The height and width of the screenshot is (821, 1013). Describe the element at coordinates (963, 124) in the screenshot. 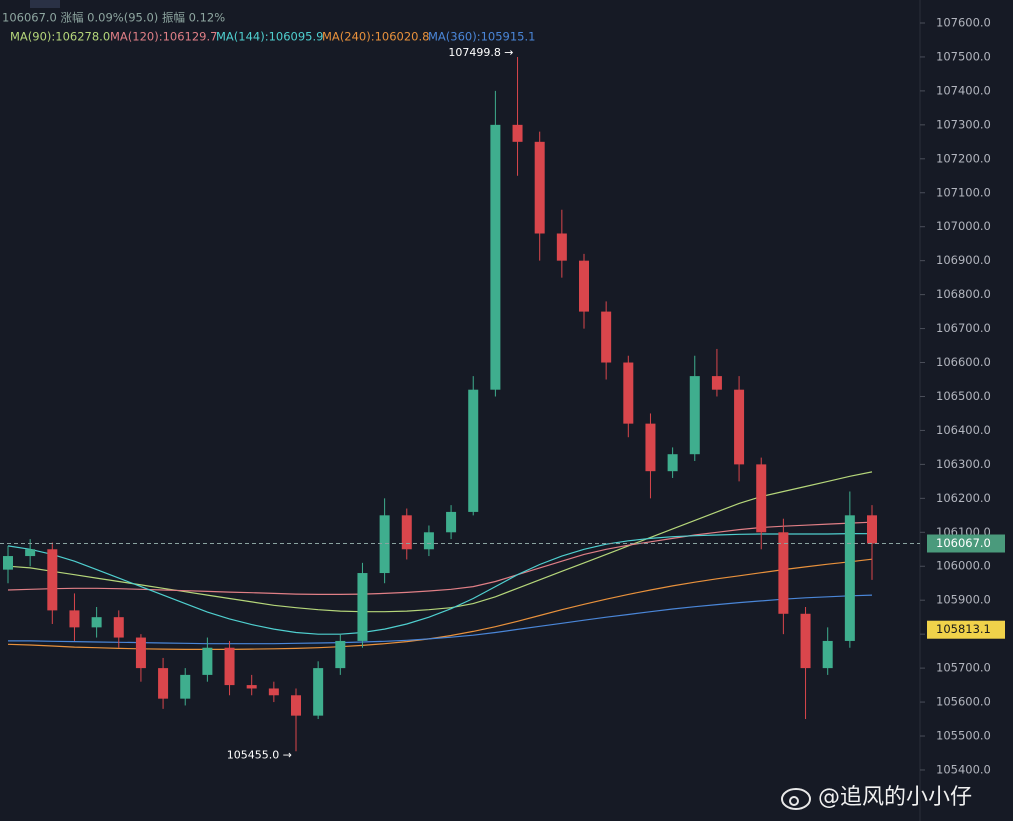

I see `y-tick-label: 107300.0` at that location.